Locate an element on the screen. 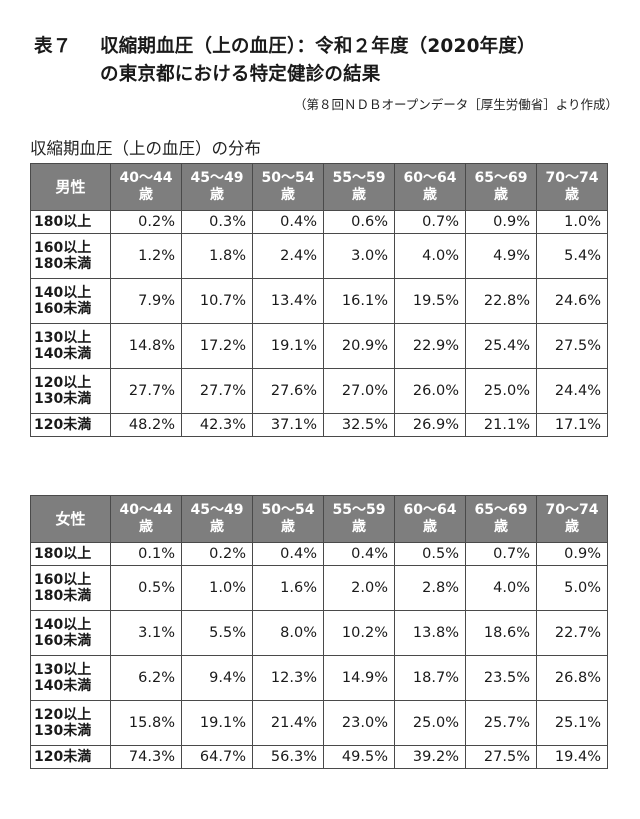  percentage-cell: 39.2% is located at coordinates (430, 757).